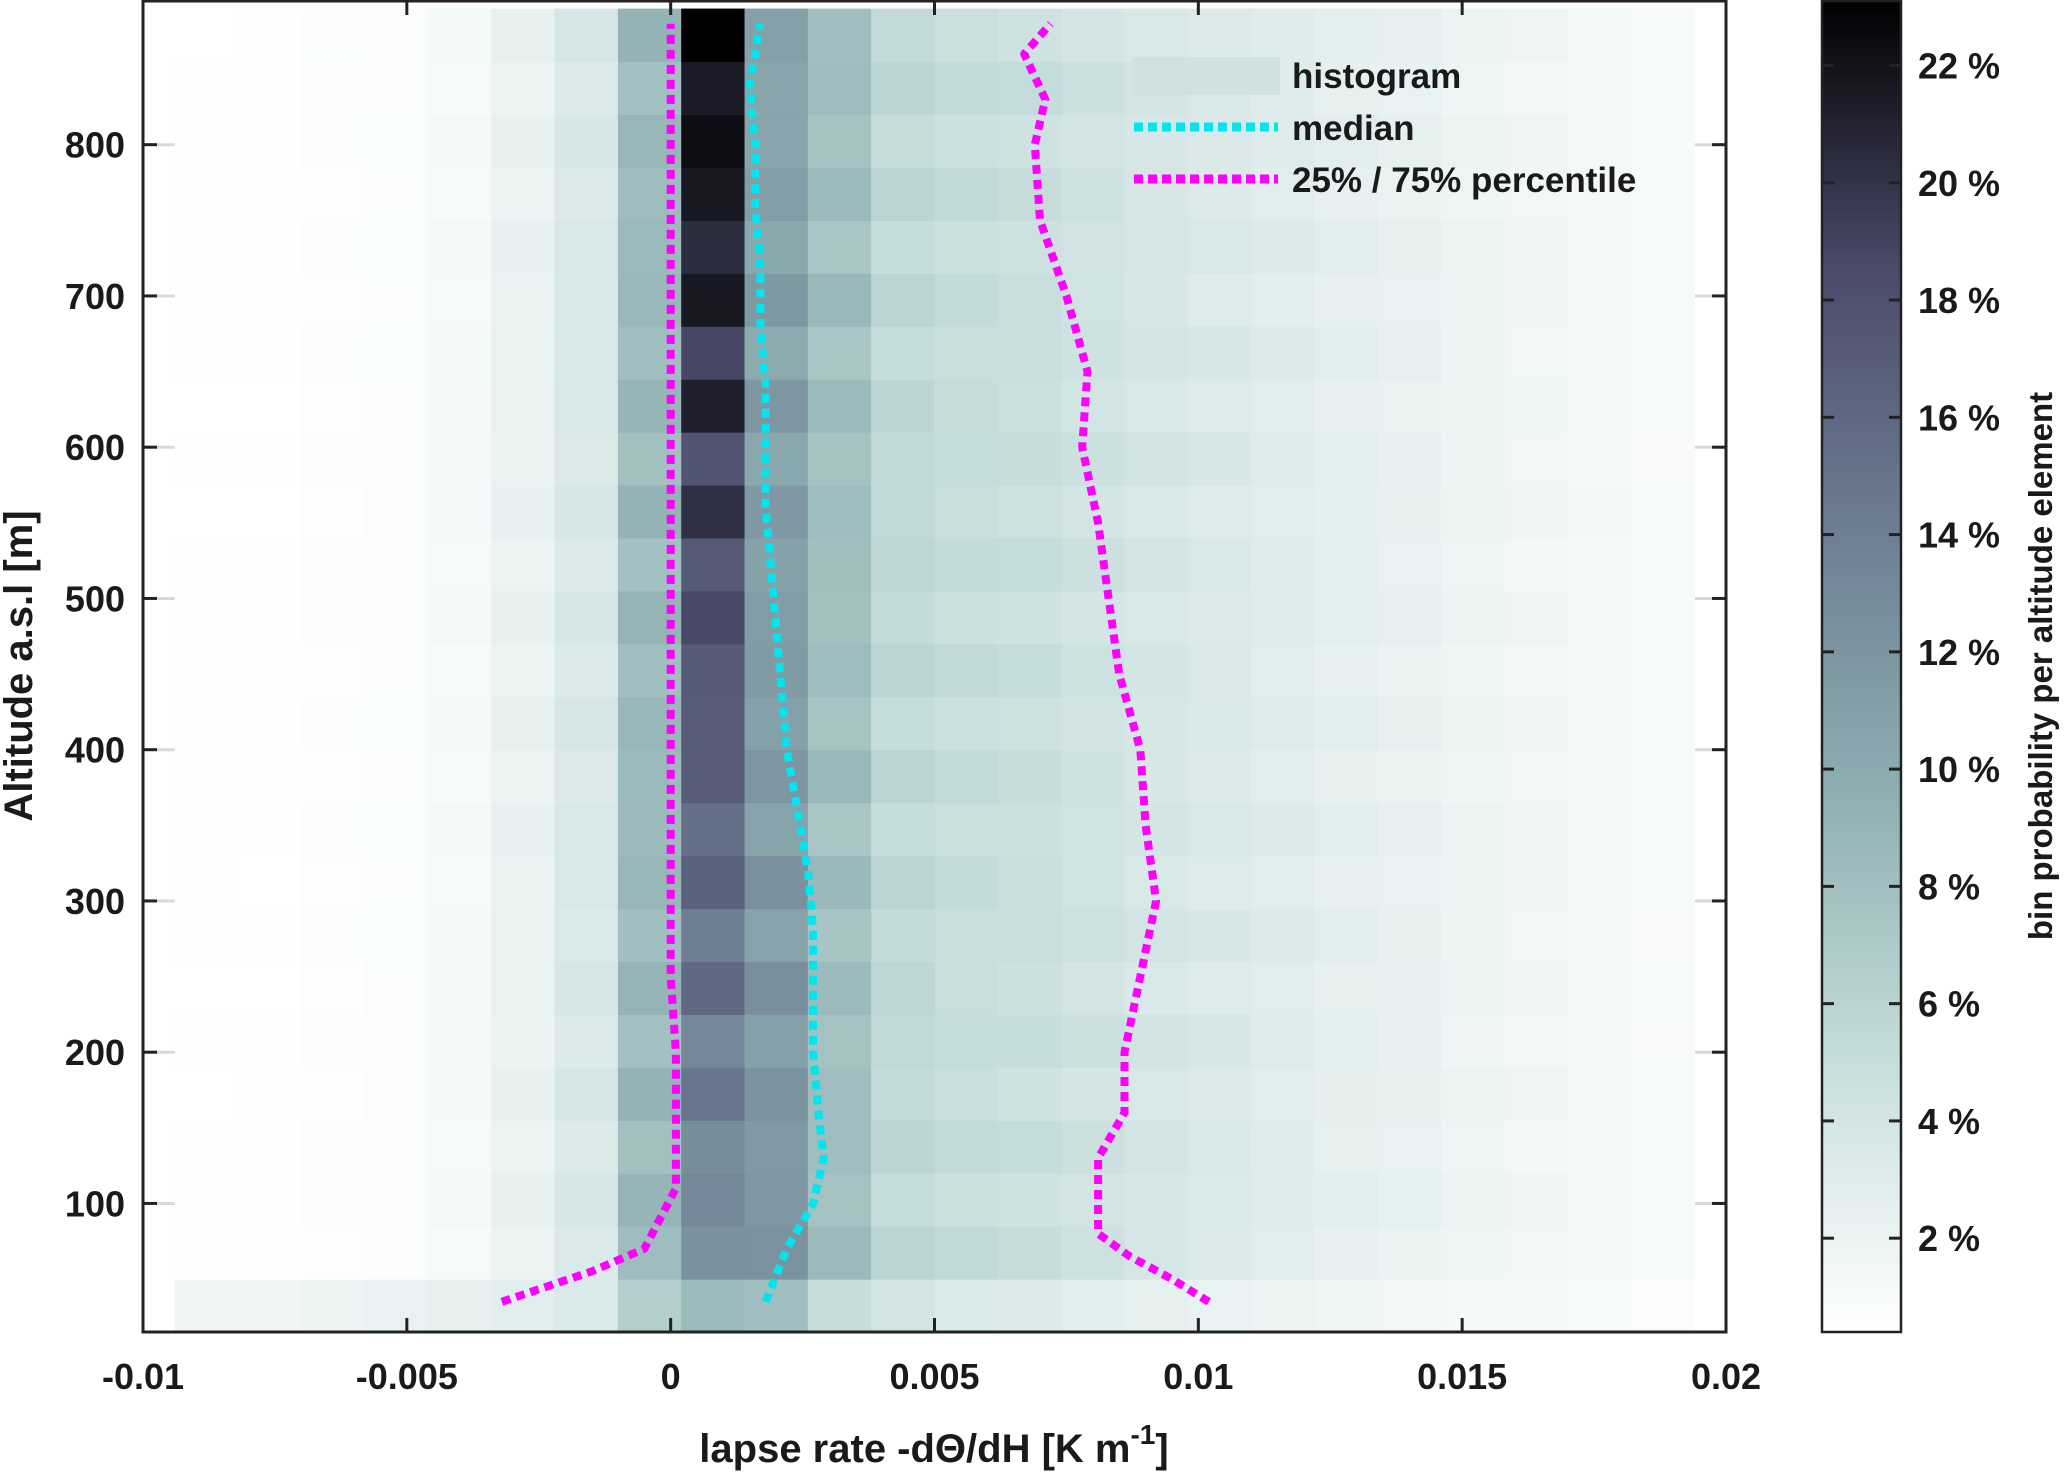  Describe the element at coordinates (1959, 652) in the screenshot. I see `colorbar-tick-label: 12 %` at that location.